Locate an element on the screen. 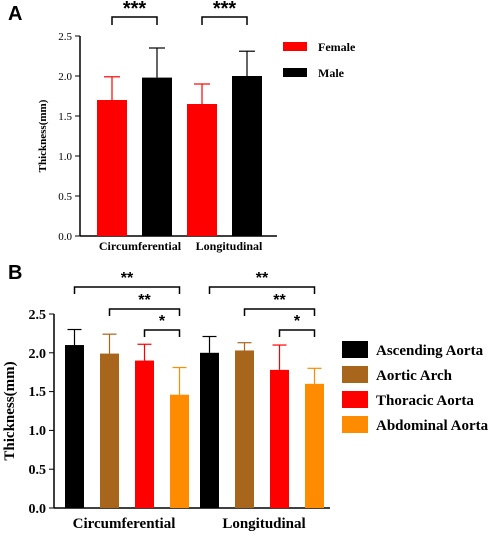 Image resolution: width=498 pixels, height=537 pixels. panel-a-ytick-label: 2.0 is located at coordinates (65, 77).